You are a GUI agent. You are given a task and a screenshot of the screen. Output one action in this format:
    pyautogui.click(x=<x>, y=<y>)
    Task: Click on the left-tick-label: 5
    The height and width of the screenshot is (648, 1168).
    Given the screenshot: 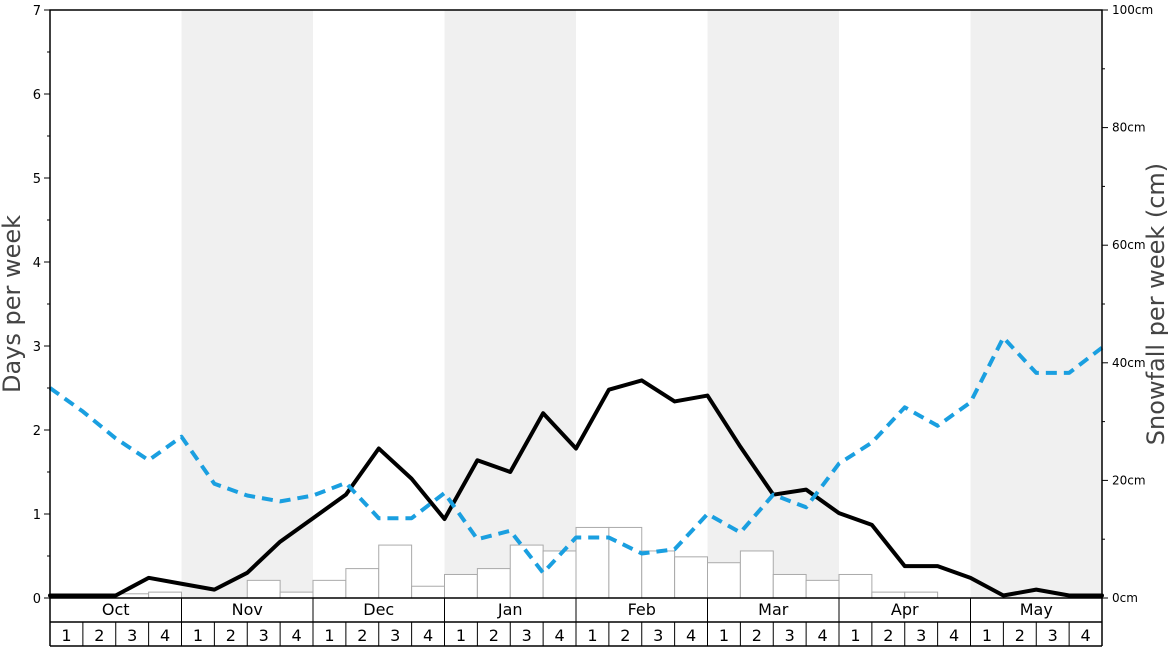 What is the action you would take?
    pyautogui.click(x=37, y=179)
    